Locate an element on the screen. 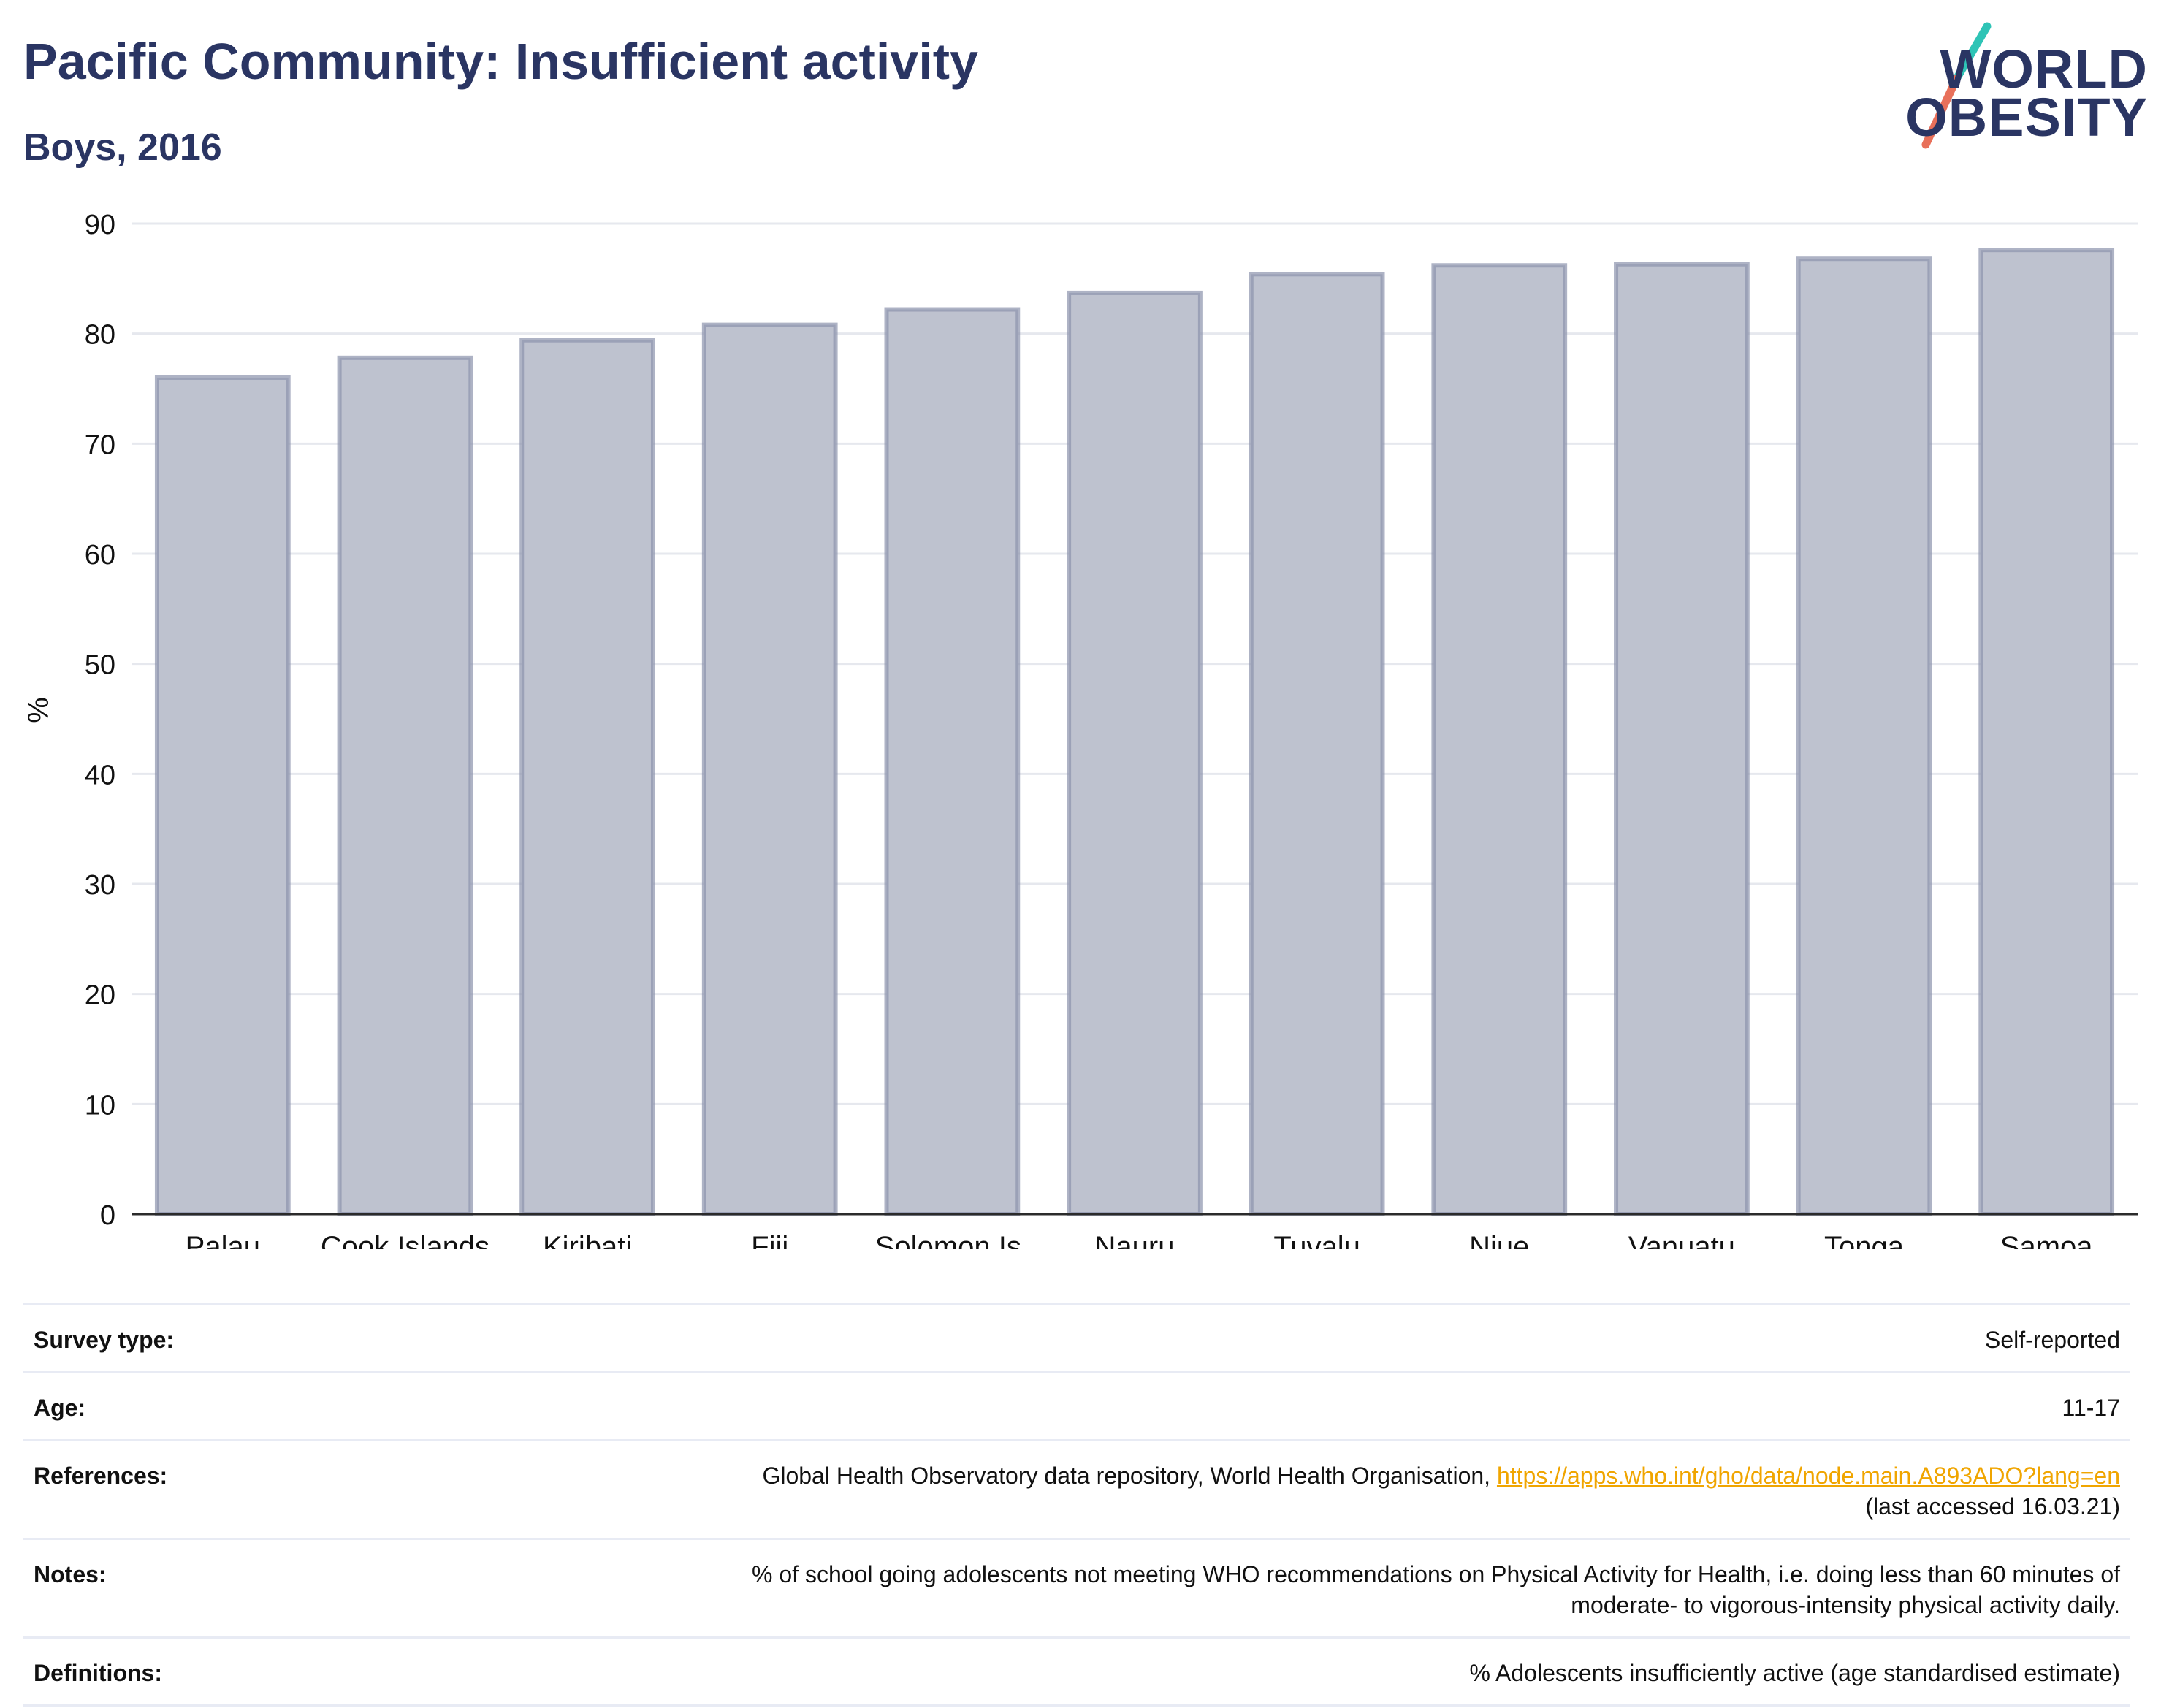 This screenshot has width=2161, height=1708. age-label: Age: is located at coordinates (60, 1408).